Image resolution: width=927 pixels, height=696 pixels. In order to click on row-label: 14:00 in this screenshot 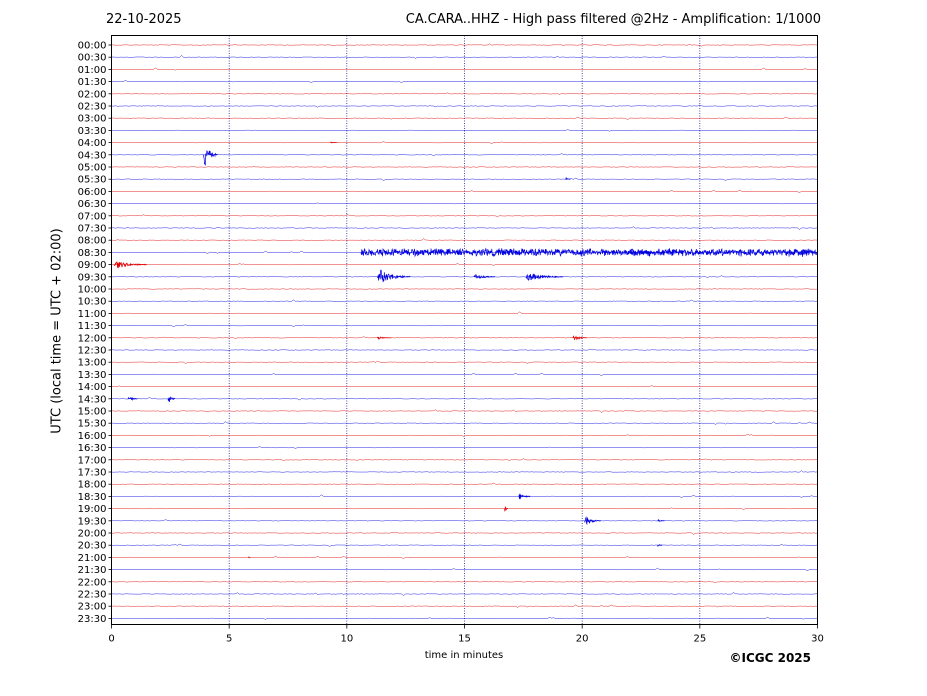, I will do `click(92, 387)`.